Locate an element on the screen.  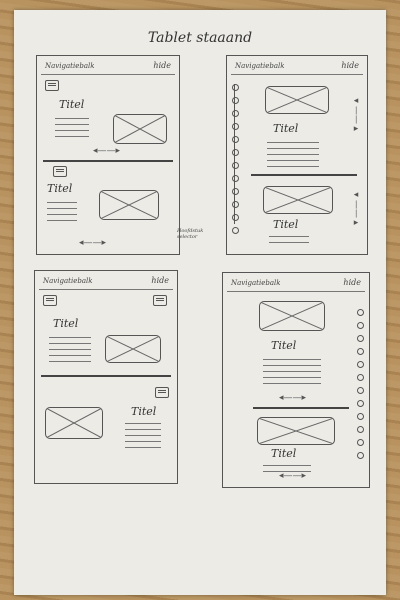
wireframe-4: Navigatiebalk hide Titel ◂——▸ Titel ◂——▸ is located at coordinates (296, 380).